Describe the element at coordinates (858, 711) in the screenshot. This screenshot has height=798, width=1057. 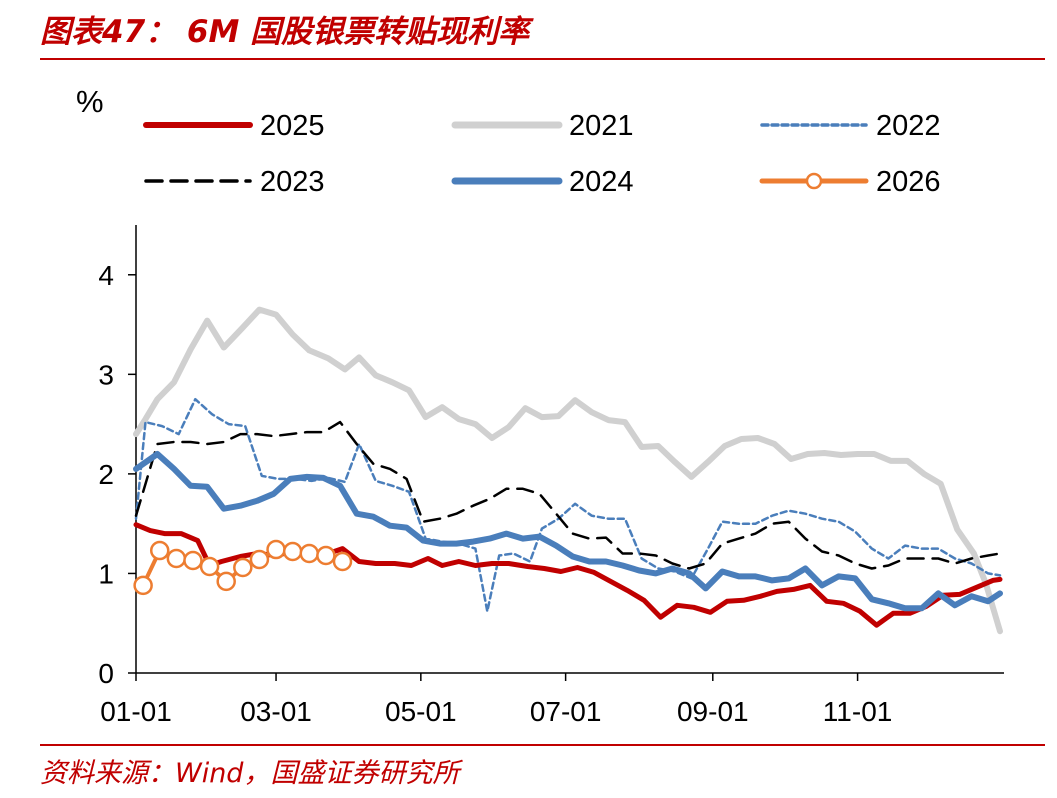
I see `x-tick-label: 11-01` at that location.